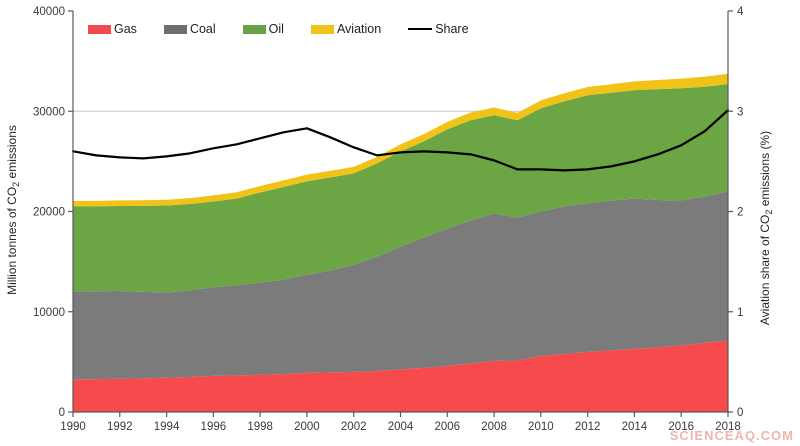 The image size is (800, 446). I want to click on legend-label: Gas, so click(125, 29).